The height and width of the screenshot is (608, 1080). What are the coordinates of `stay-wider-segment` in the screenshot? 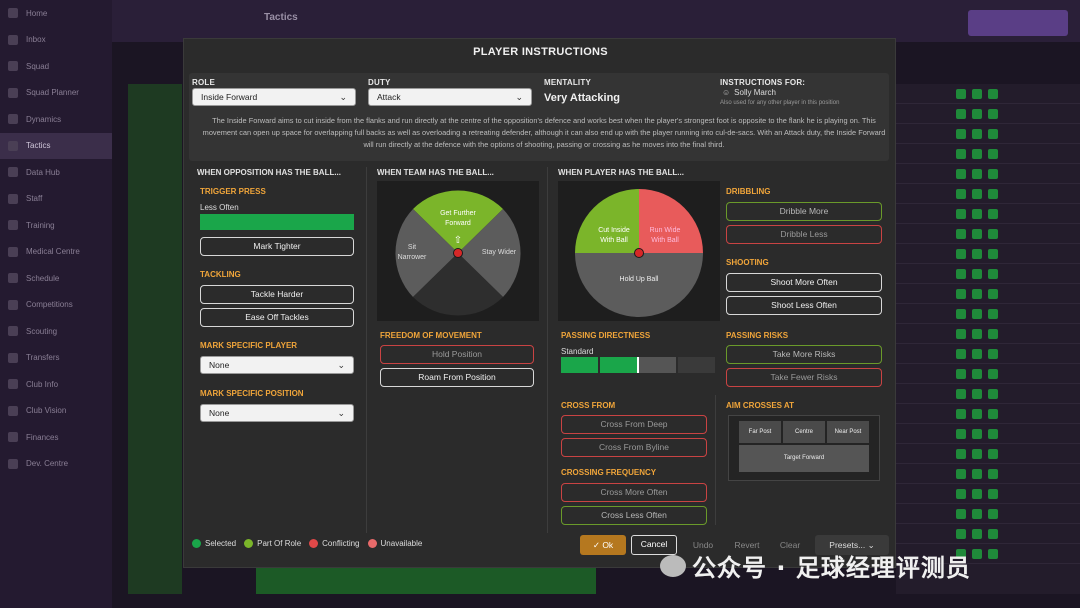 It's located at (489, 253).